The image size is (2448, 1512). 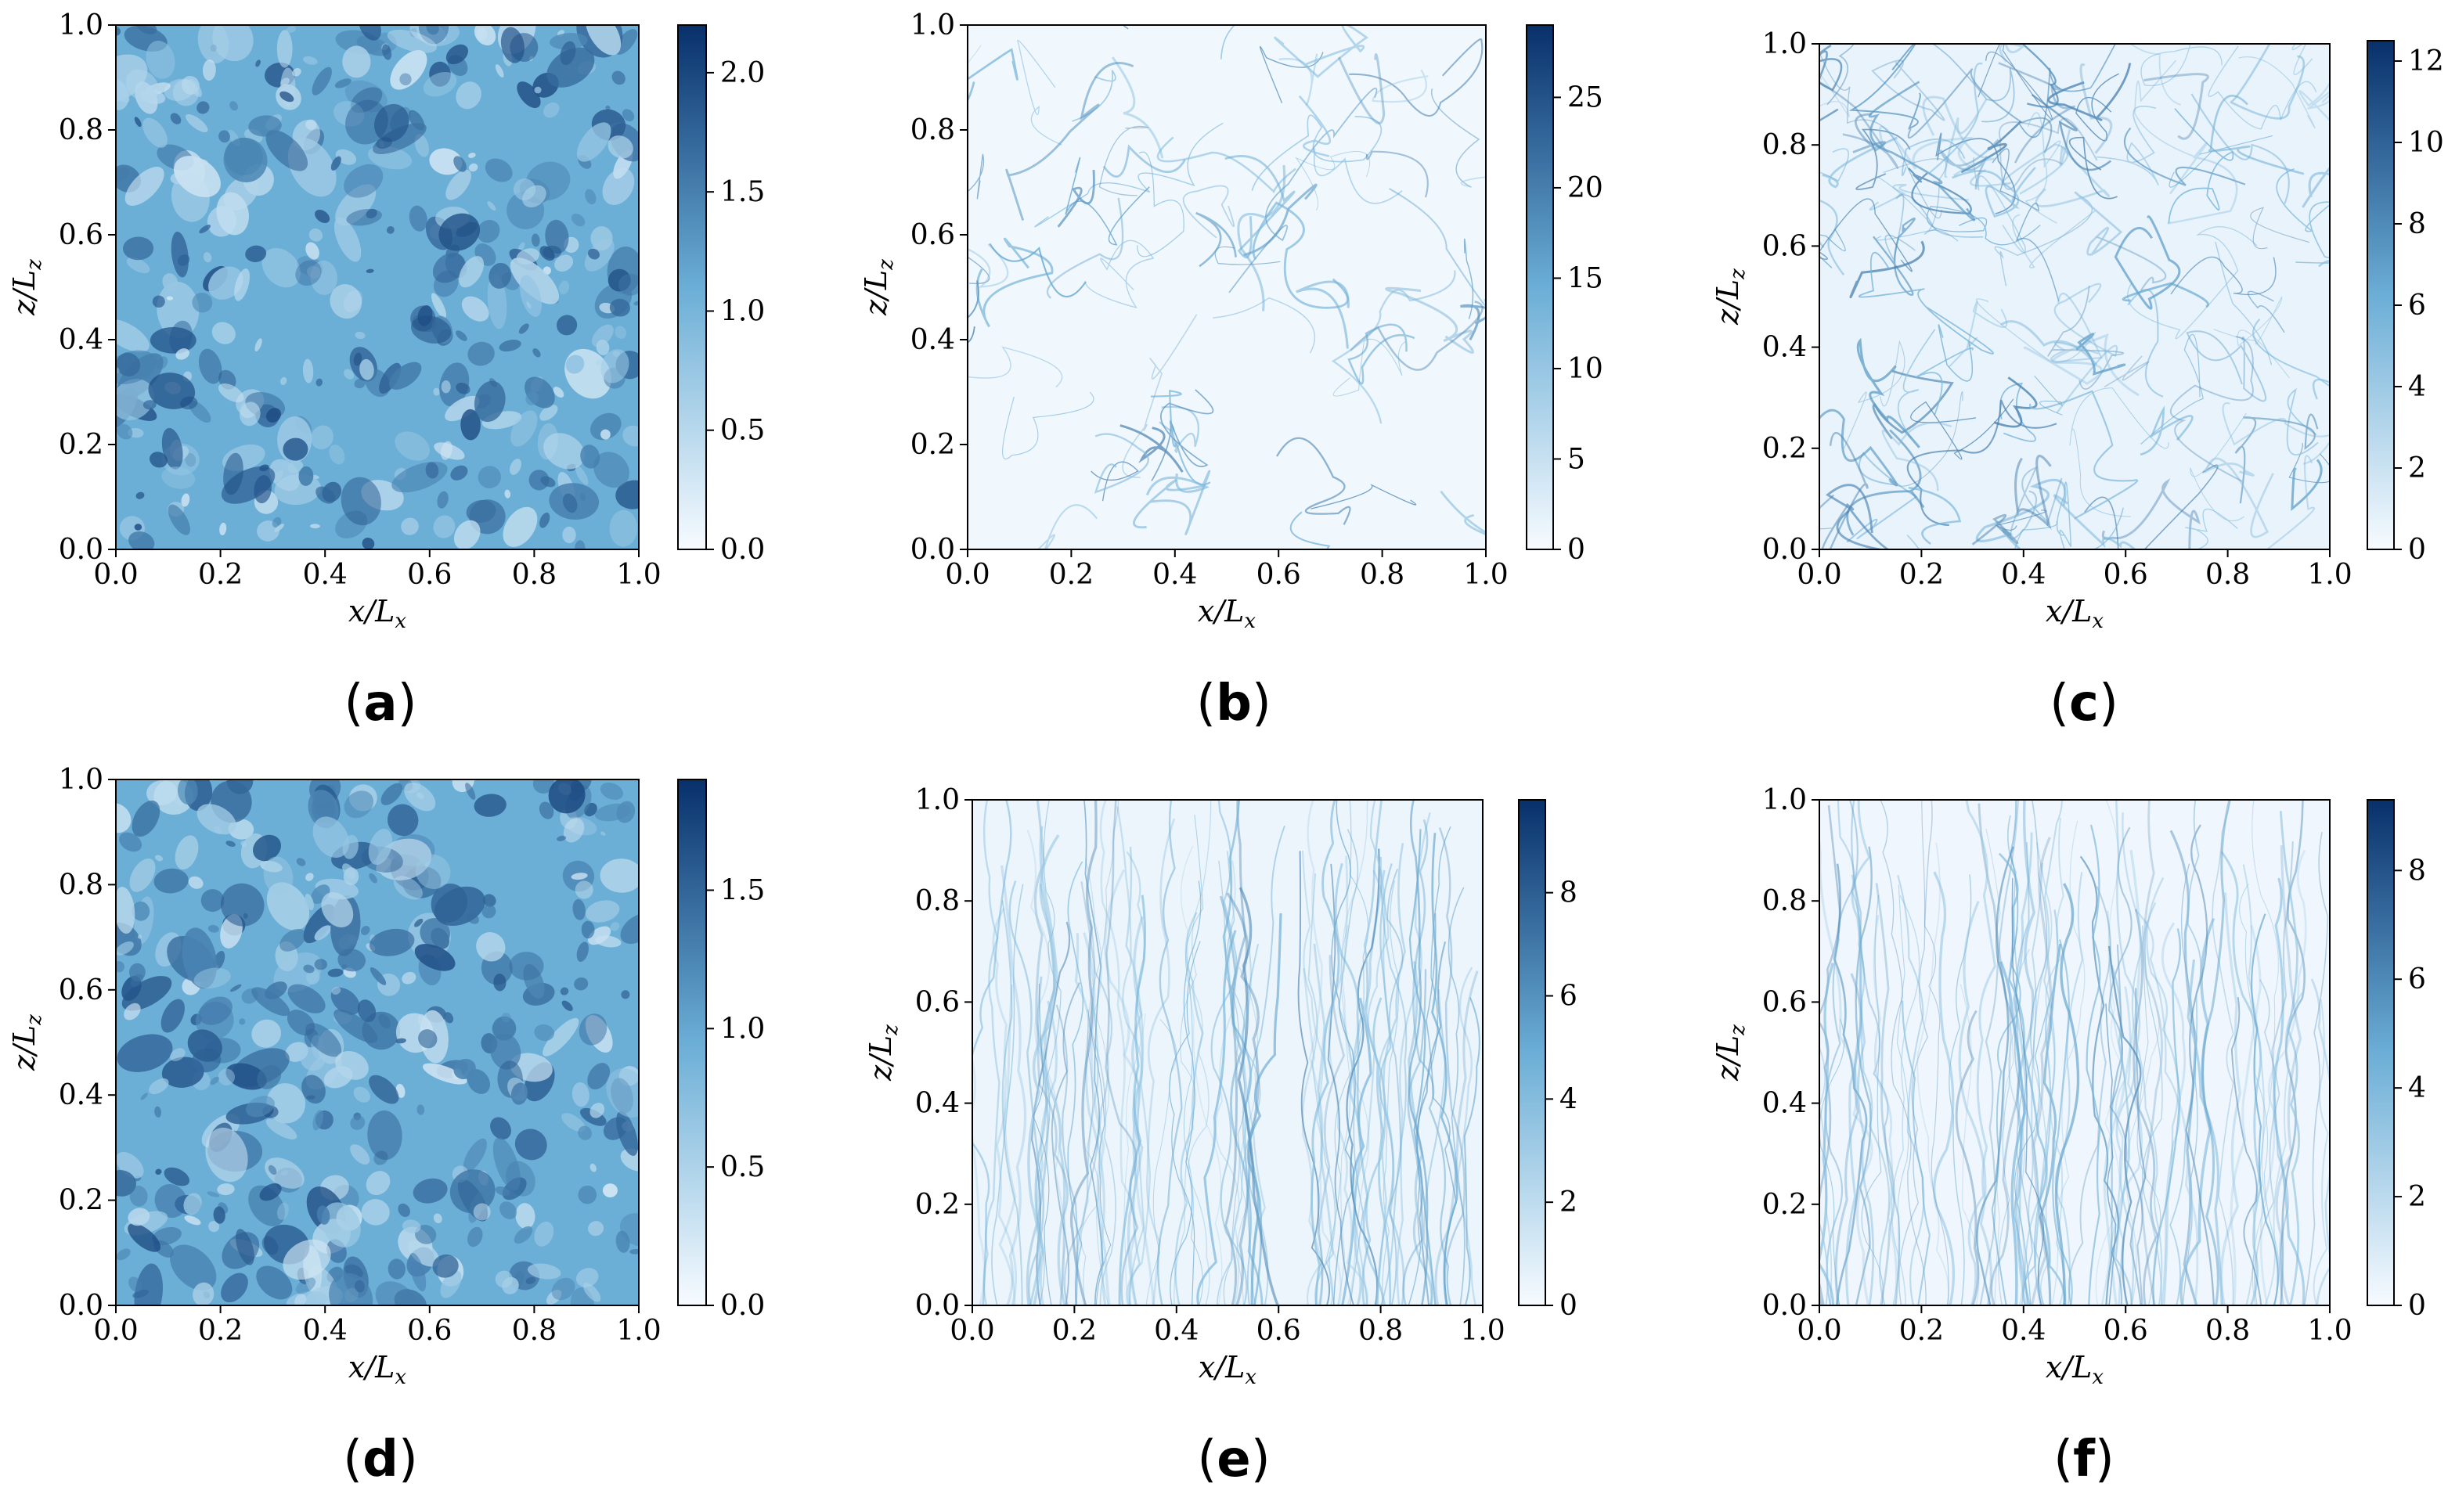 I want to click on y-tick-label: 0.6, so click(x=81, y=235).